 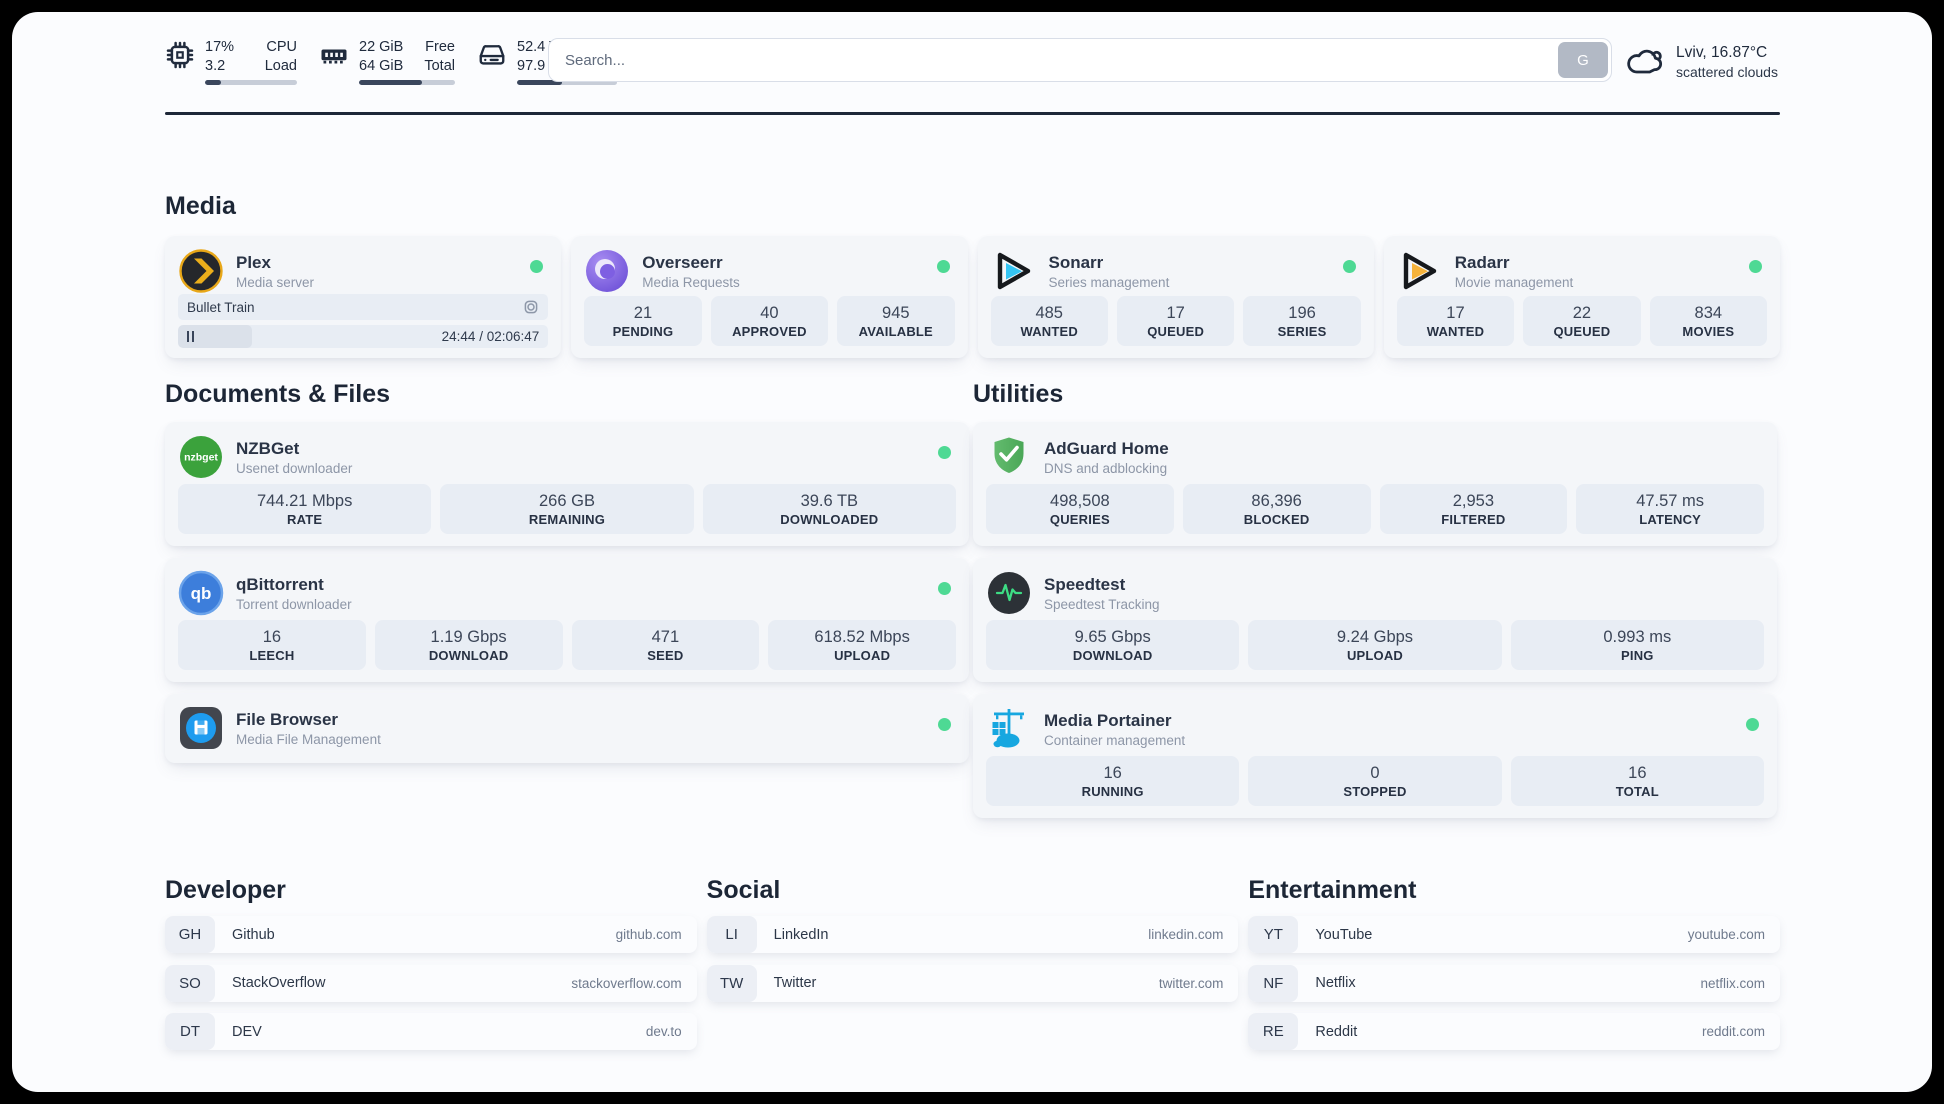 What do you see at coordinates (1102, 604) in the screenshot?
I see `app-subtitle: Speedtest Tracking` at bounding box center [1102, 604].